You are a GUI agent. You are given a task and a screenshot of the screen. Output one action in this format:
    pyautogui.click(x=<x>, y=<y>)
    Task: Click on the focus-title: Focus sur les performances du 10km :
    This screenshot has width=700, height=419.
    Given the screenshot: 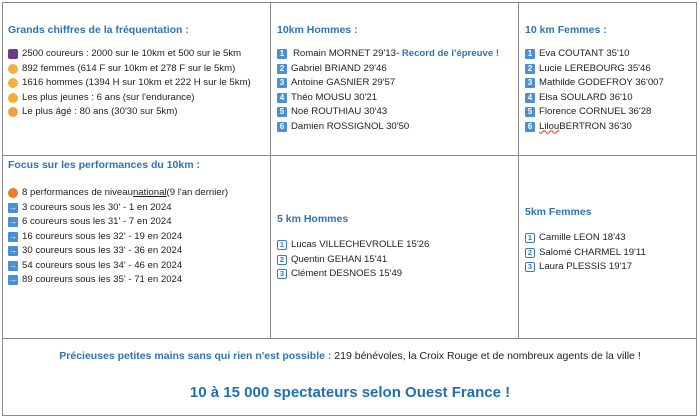 What is the action you would take?
    pyautogui.click(x=104, y=165)
    